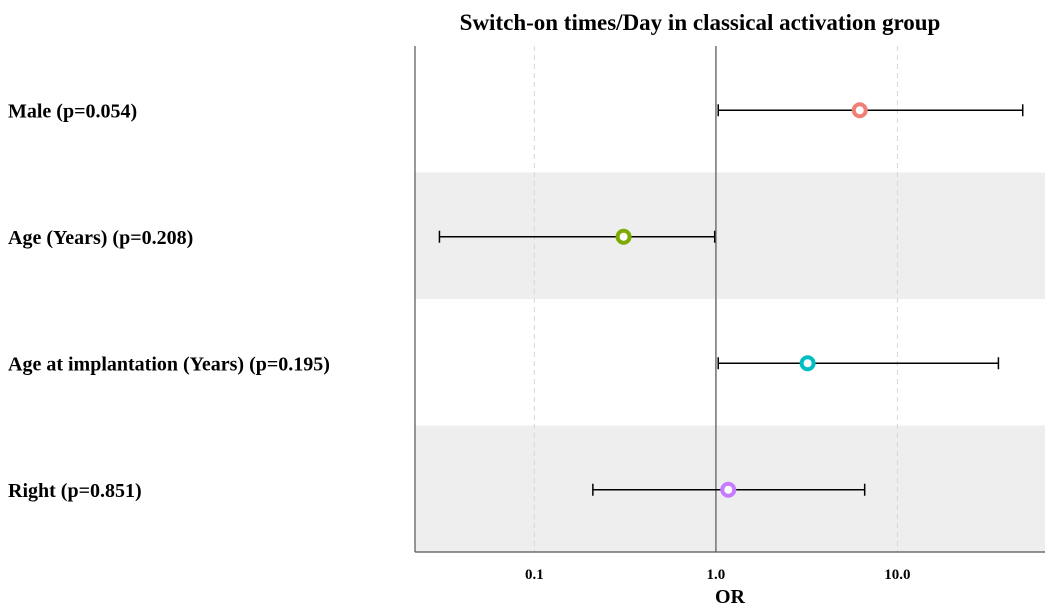  What do you see at coordinates (72, 111) in the screenshot?
I see `row-label: Male (p=0.054)` at bounding box center [72, 111].